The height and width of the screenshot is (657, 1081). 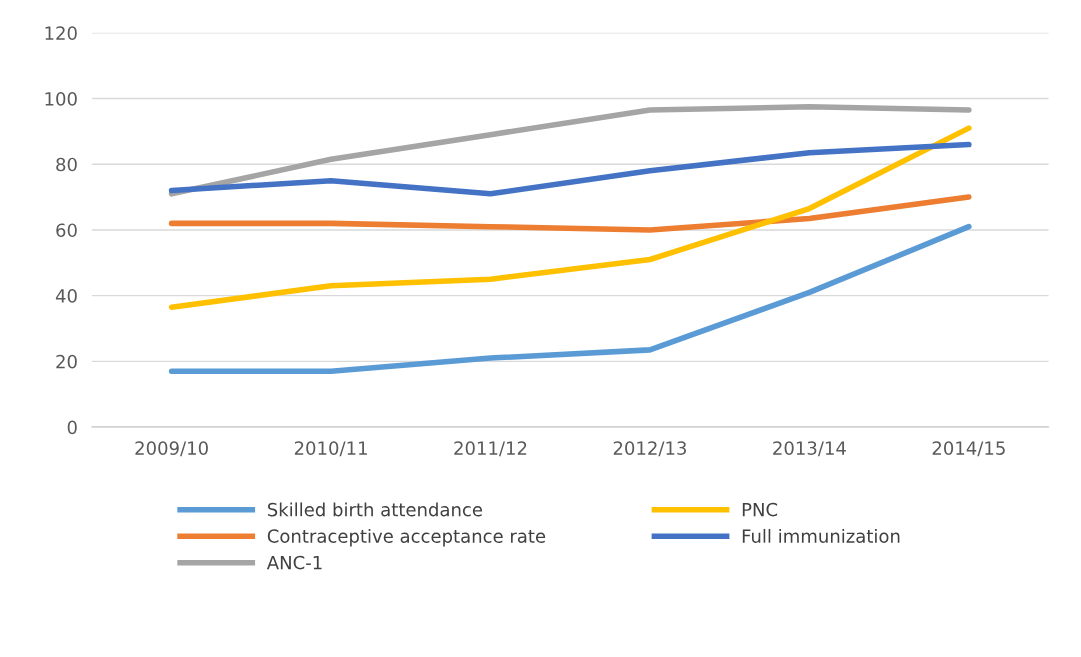 I want to click on x-tick-label: 2011/12, so click(x=490, y=449).